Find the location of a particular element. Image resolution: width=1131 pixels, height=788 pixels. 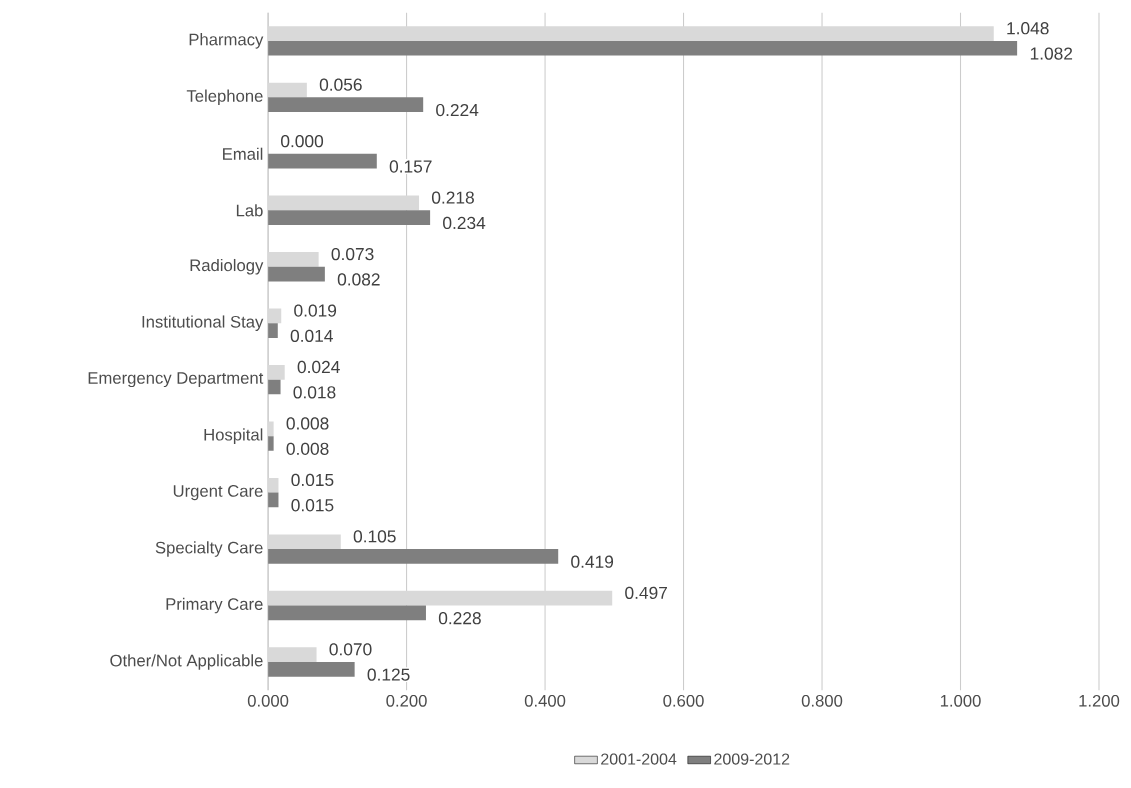

data-label: 1.048 is located at coordinates (1028, 28).